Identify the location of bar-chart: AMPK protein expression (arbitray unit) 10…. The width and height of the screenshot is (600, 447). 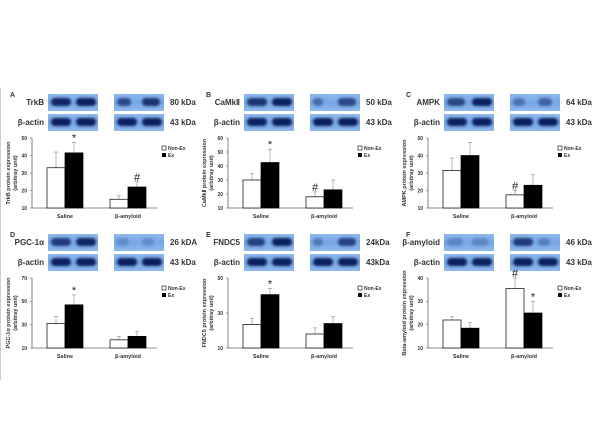
(496, 181).